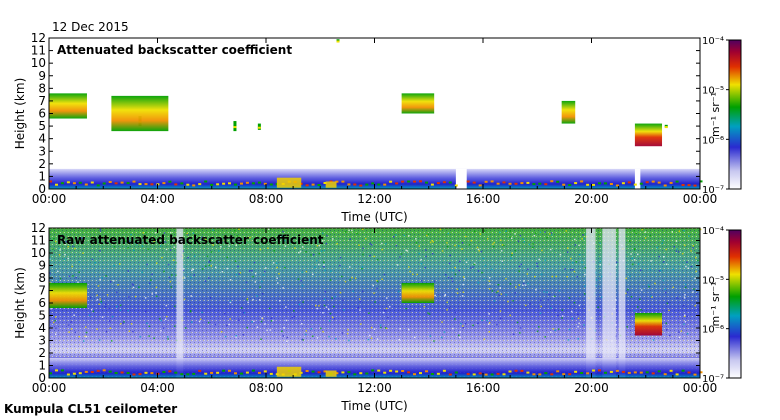 This screenshot has height=420, width=780. I want to click on y-tick-label: 11, so click(38, 51).